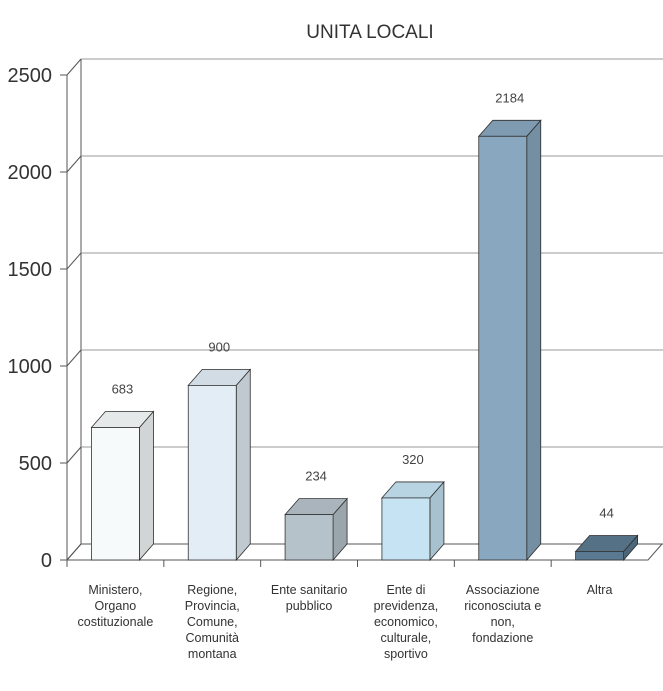 The height and width of the screenshot is (691, 663). What do you see at coordinates (30, 76) in the screenshot?
I see `y-tick-label: 2500` at bounding box center [30, 76].